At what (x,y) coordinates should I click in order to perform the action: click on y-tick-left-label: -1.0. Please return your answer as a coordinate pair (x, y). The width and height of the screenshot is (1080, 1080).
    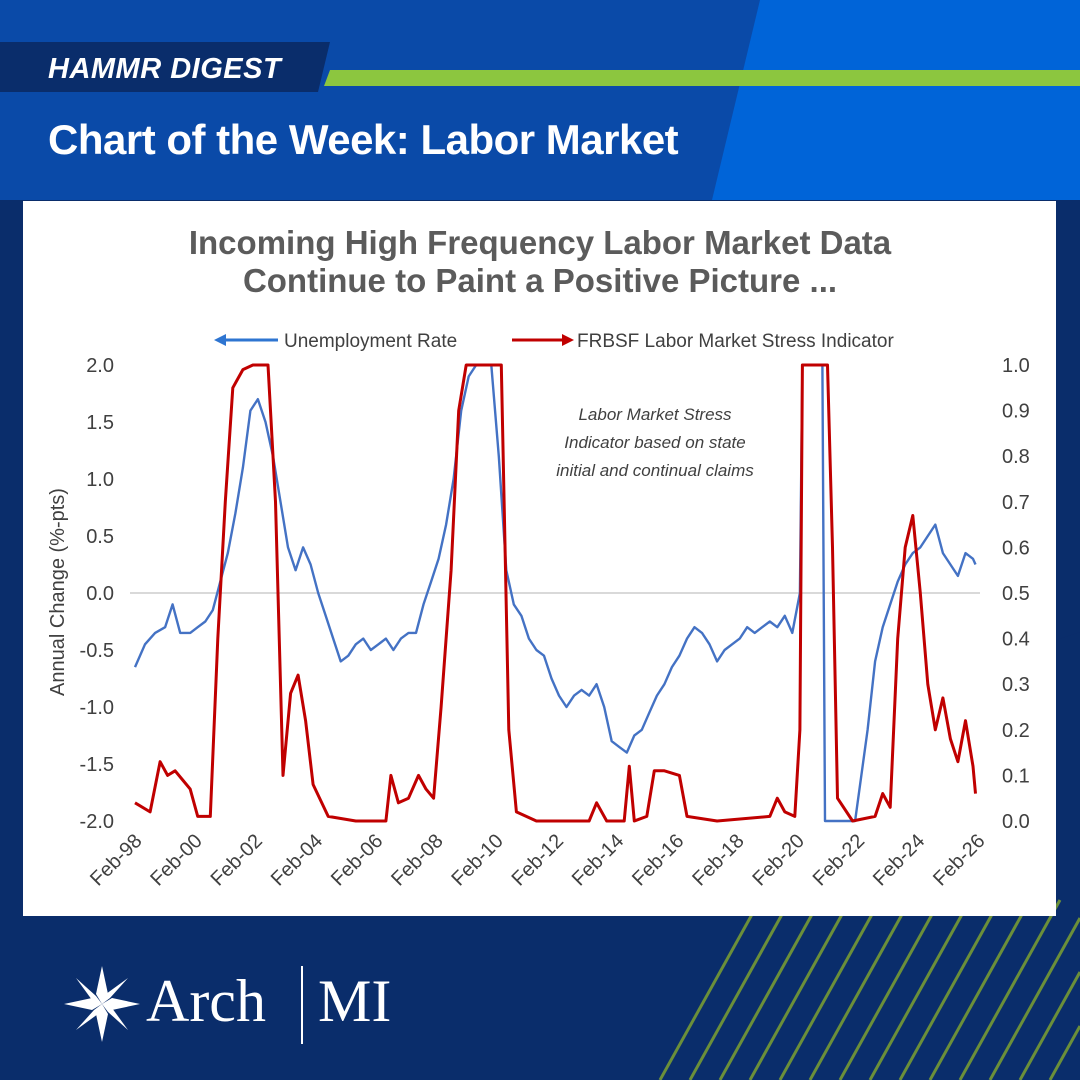
    Looking at the image, I should click on (97, 708).